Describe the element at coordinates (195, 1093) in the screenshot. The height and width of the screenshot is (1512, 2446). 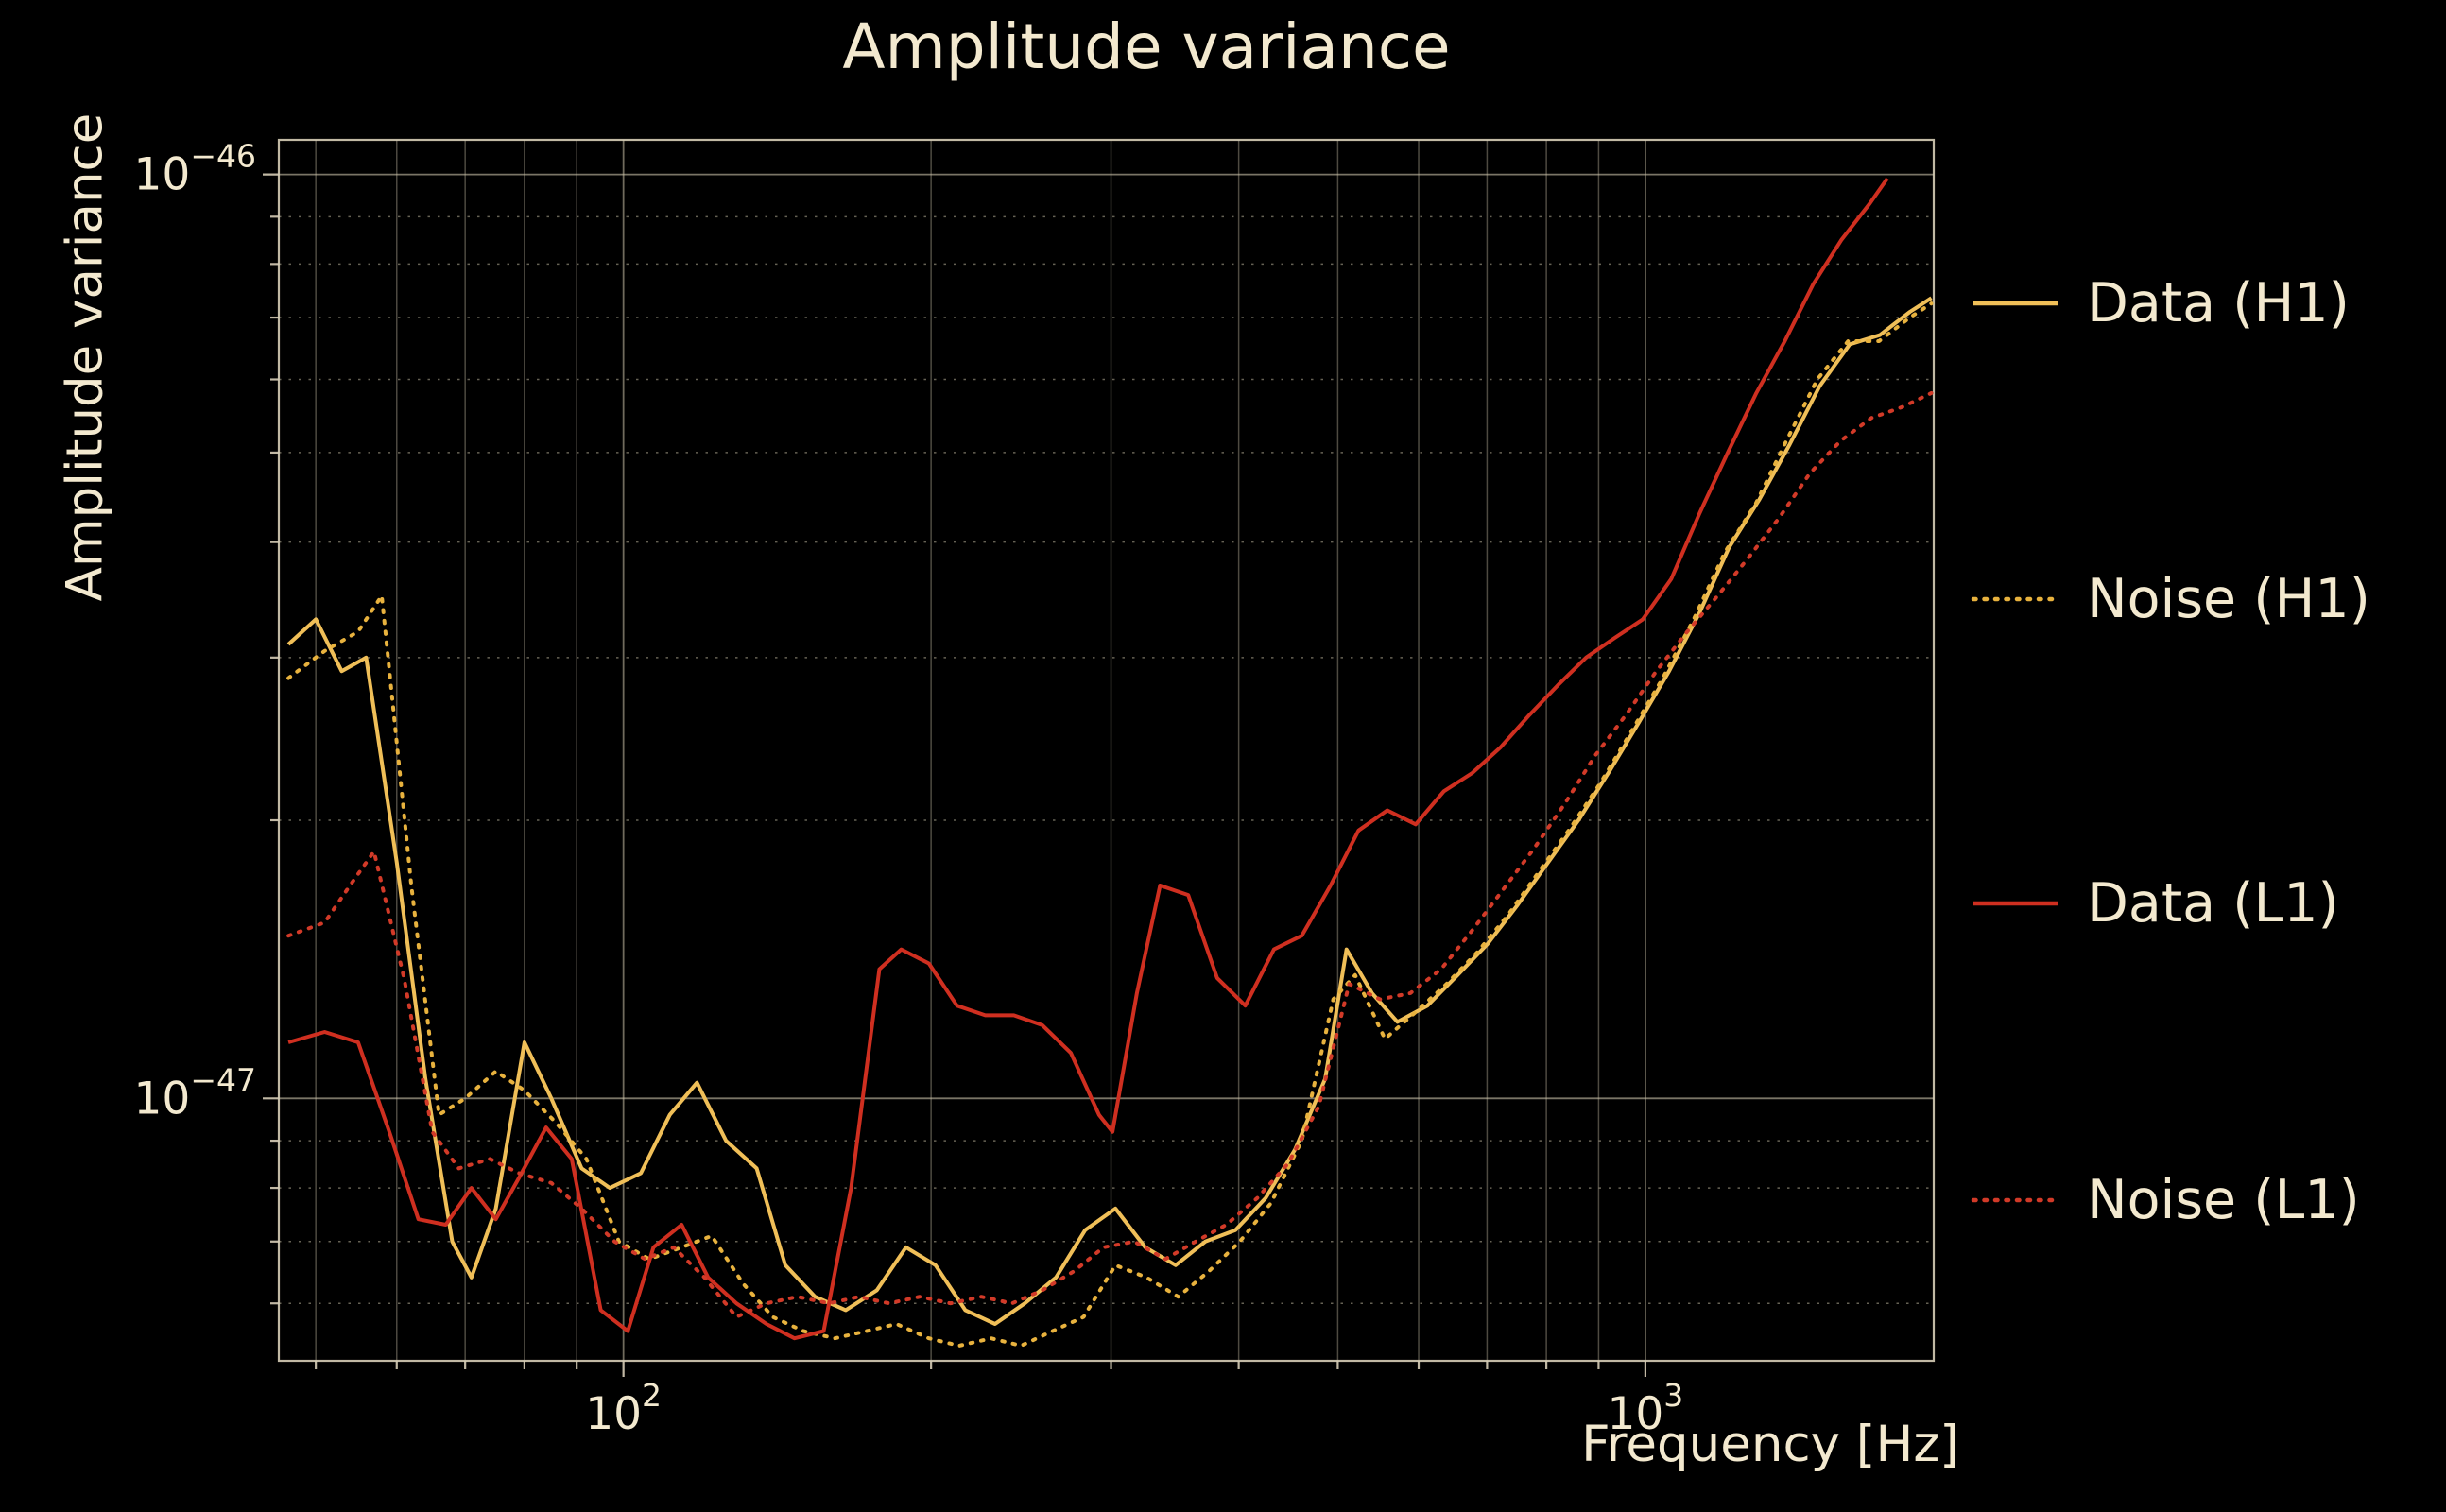
I see `y-tick-label: 10−47` at that location.